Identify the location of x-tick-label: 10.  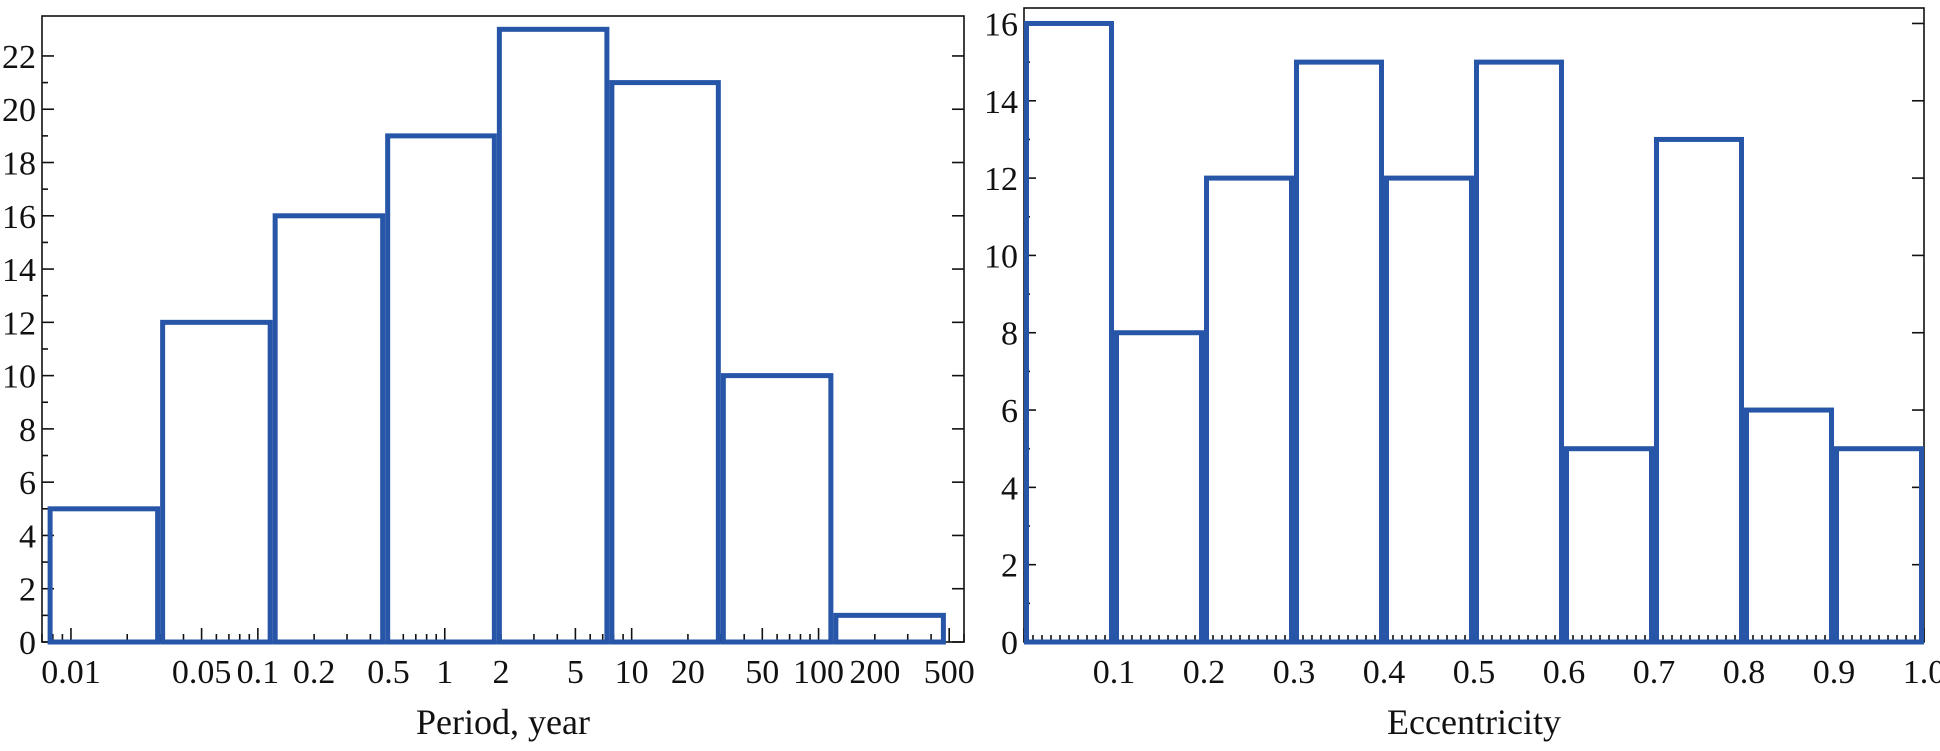
(632, 672).